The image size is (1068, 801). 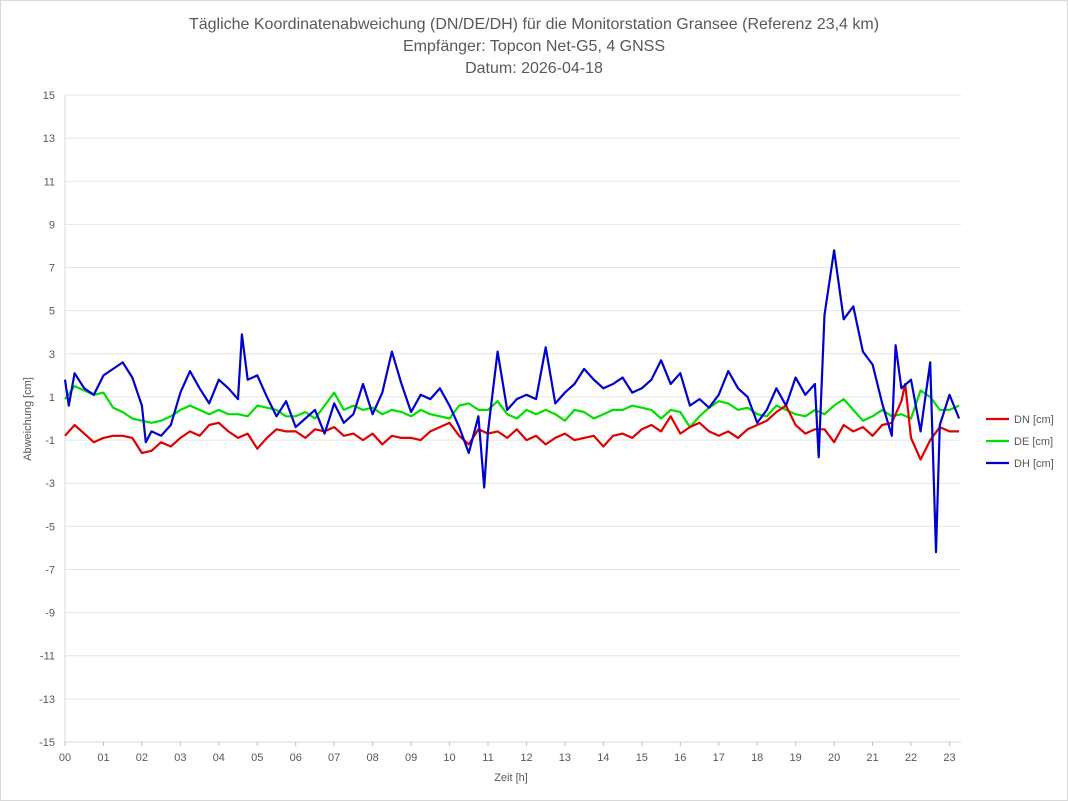 I want to click on y-tick-label: 13, so click(x=49, y=139).